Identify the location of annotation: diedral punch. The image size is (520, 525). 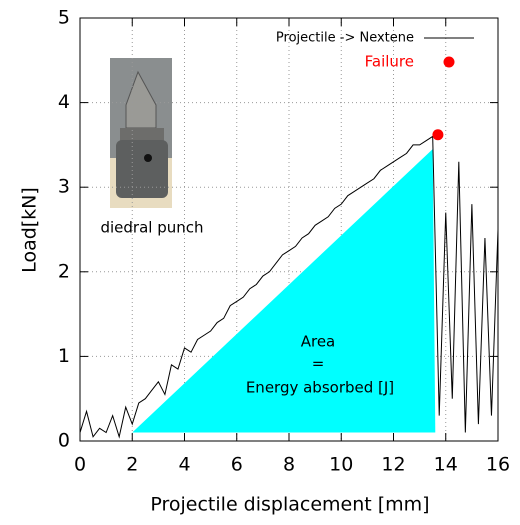
(151, 228).